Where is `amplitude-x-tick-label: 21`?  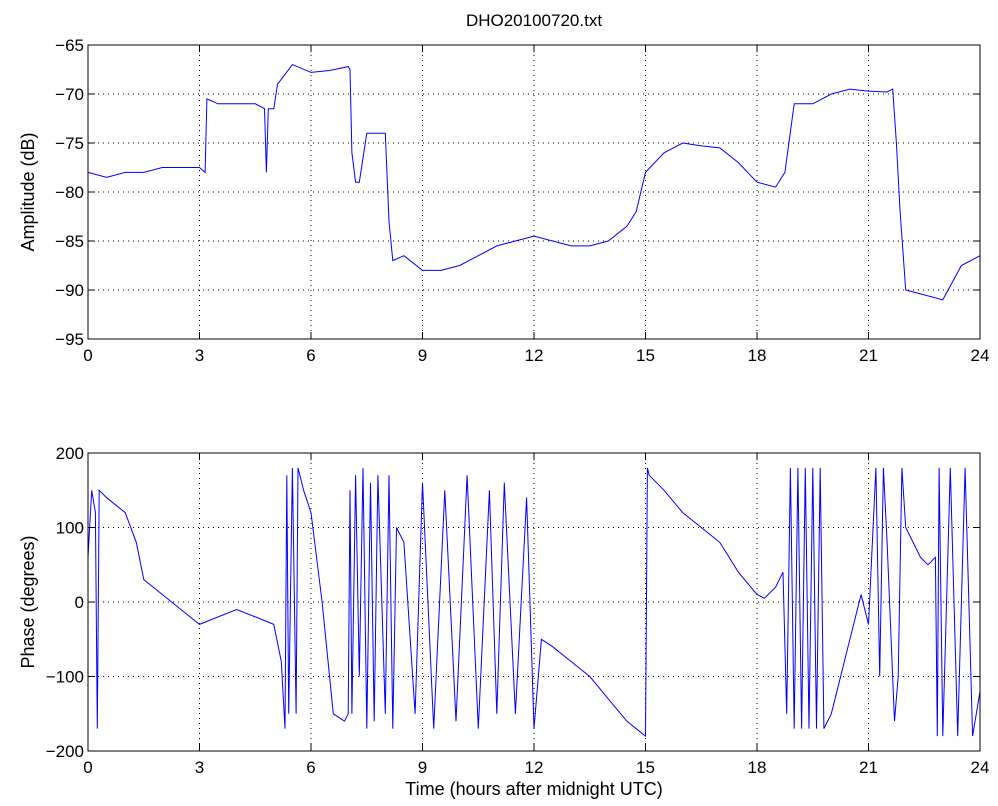
amplitude-x-tick-label: 21 is located at coordinates (868, 355).